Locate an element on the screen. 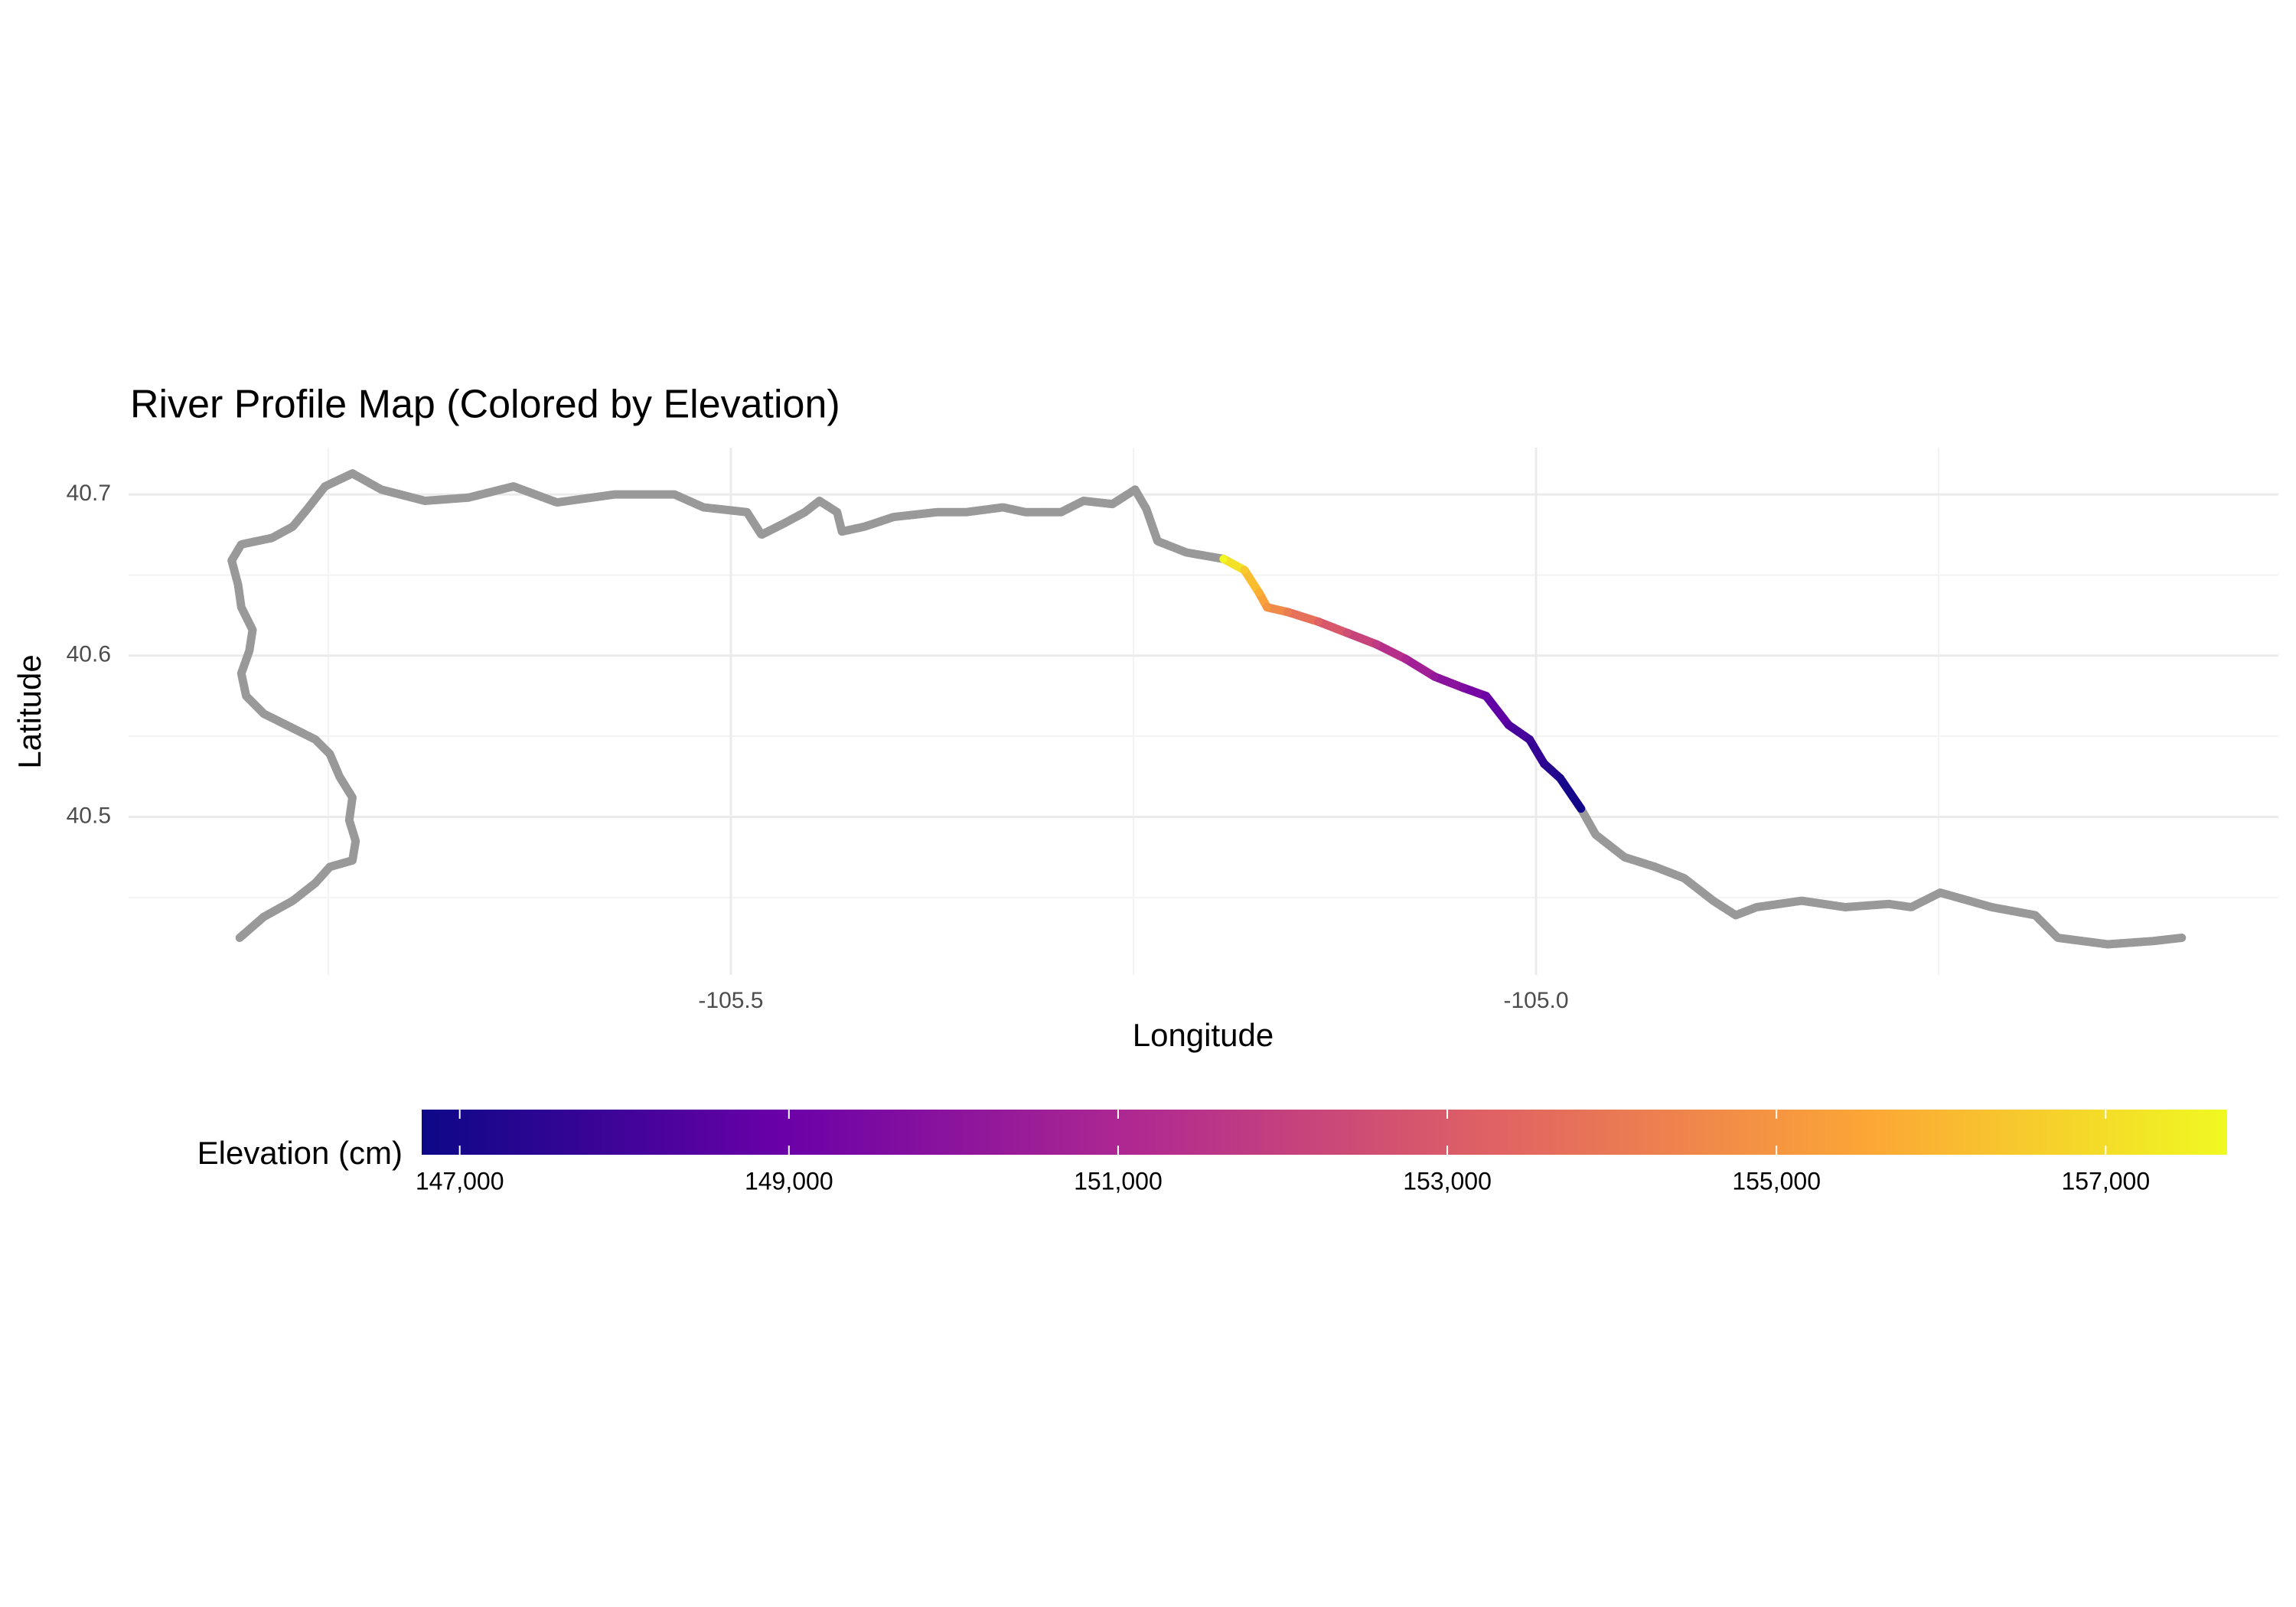 The height and width of the screenshot is (1607, 2296). x-tick-label: -105.5 is located at coordinates (730, 1000).